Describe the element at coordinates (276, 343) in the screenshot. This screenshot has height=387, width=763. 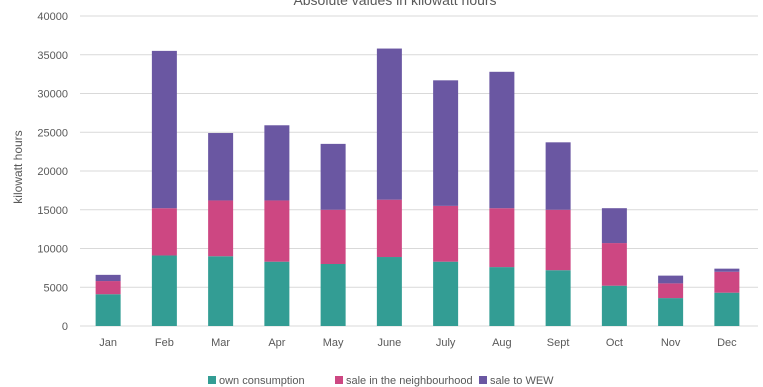
I see `x-tick-label: Apr` at that location.